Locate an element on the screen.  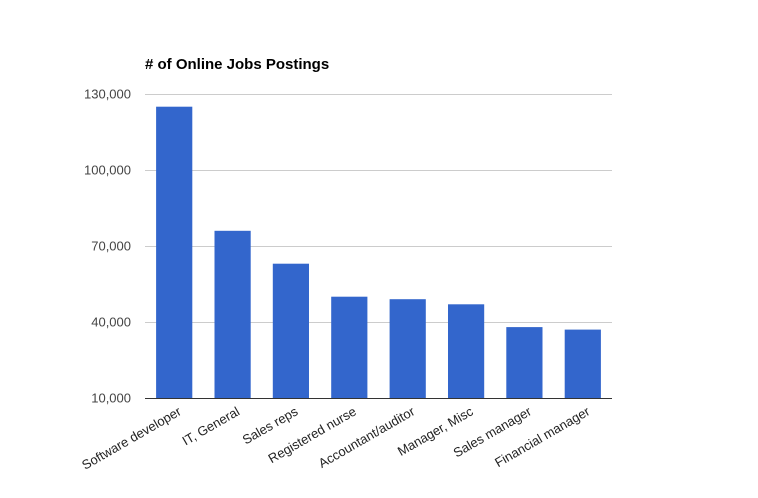
y-tick-label: 130,000 is located at coordinates (107, 94).